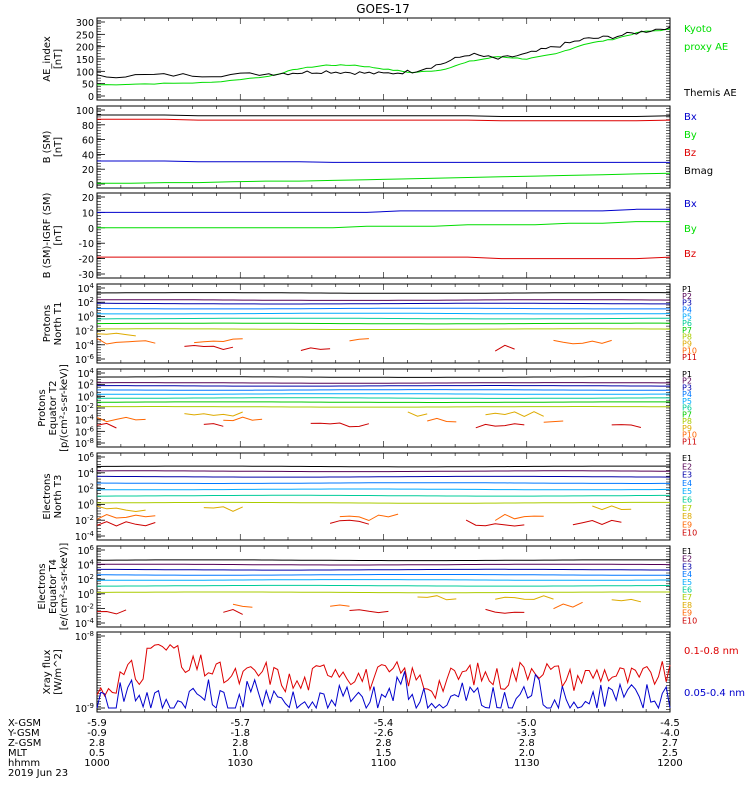 The height and width of the screenshot is (800, 750). Describe the element at coordinates (687, 597) in the screenshot. I see `legend-entry: E7` at that location.